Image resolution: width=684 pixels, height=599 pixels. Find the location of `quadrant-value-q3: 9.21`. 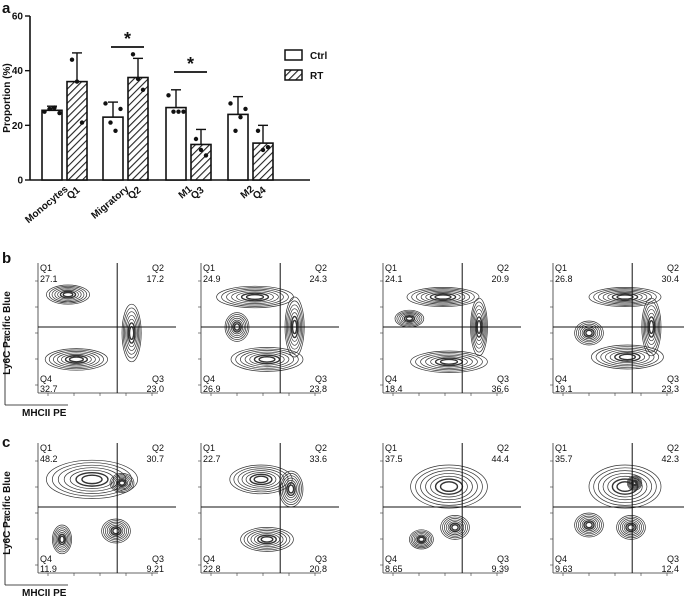

quadrant-value-q3: 9.21 is located at coordinates (155, 569).